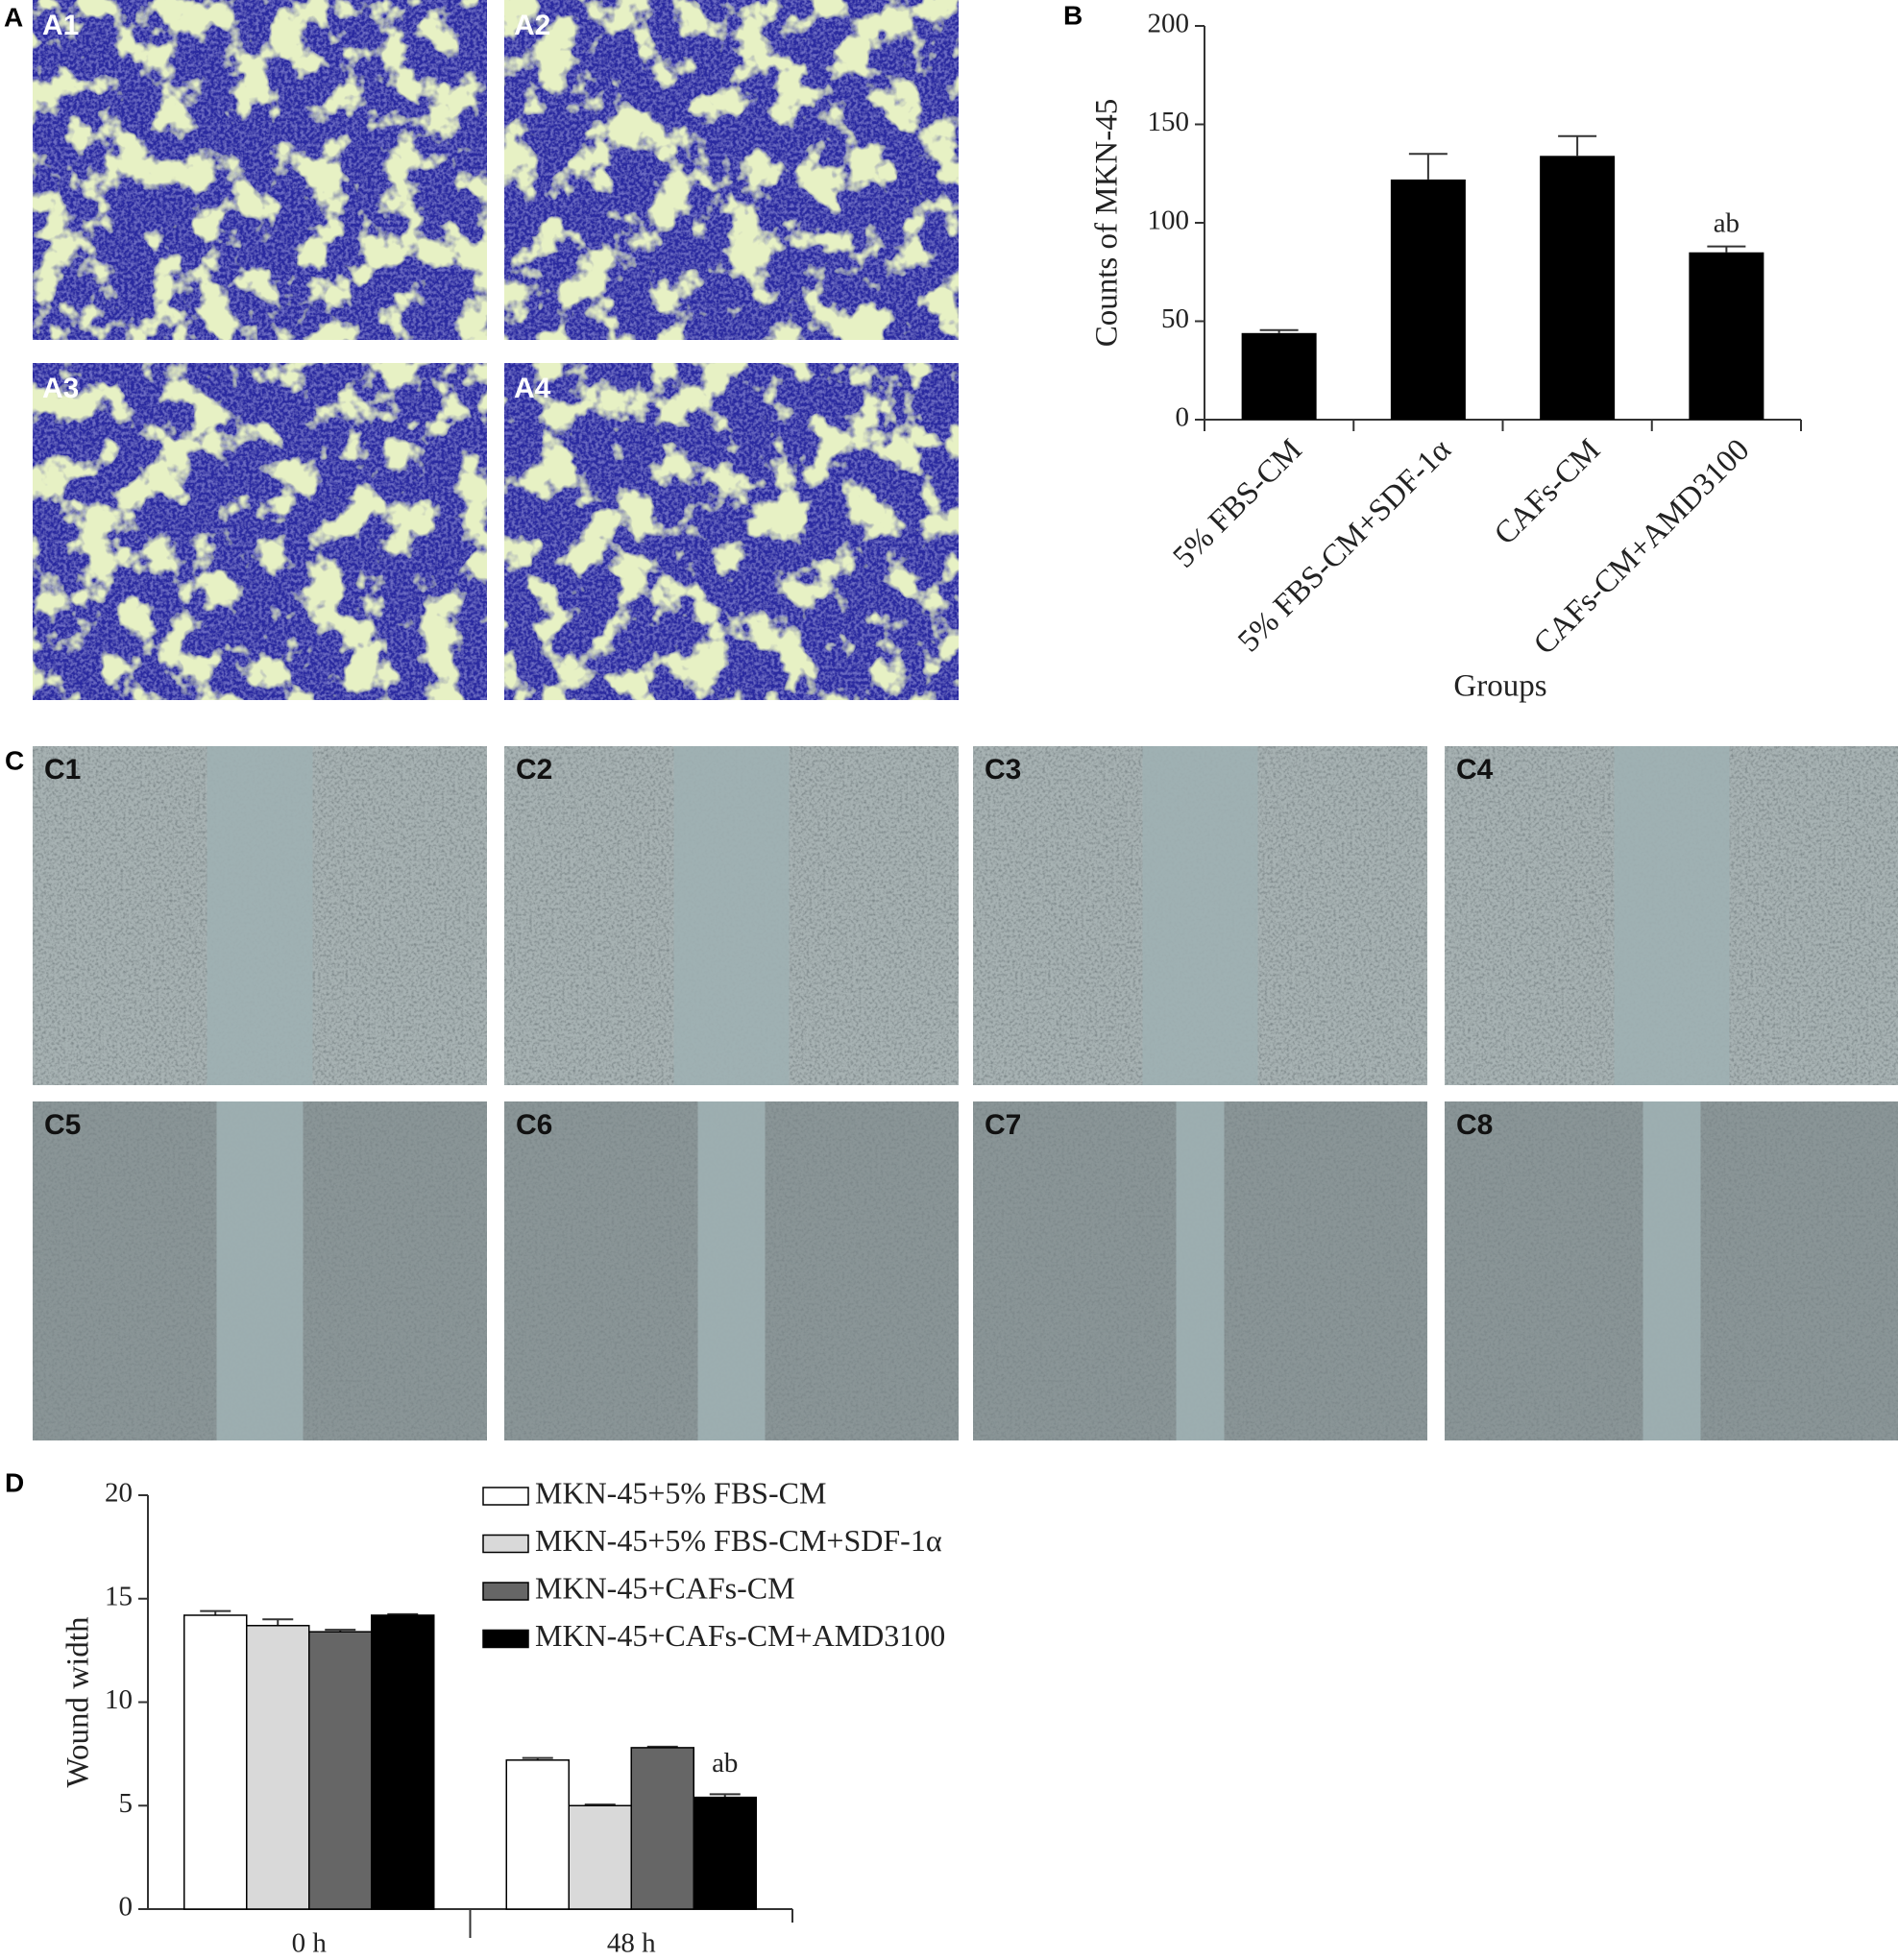 This screenshot has width=1898, height=1960. I want to click on y-axis-title: Counts of MKN-45, so click(1107, 224).